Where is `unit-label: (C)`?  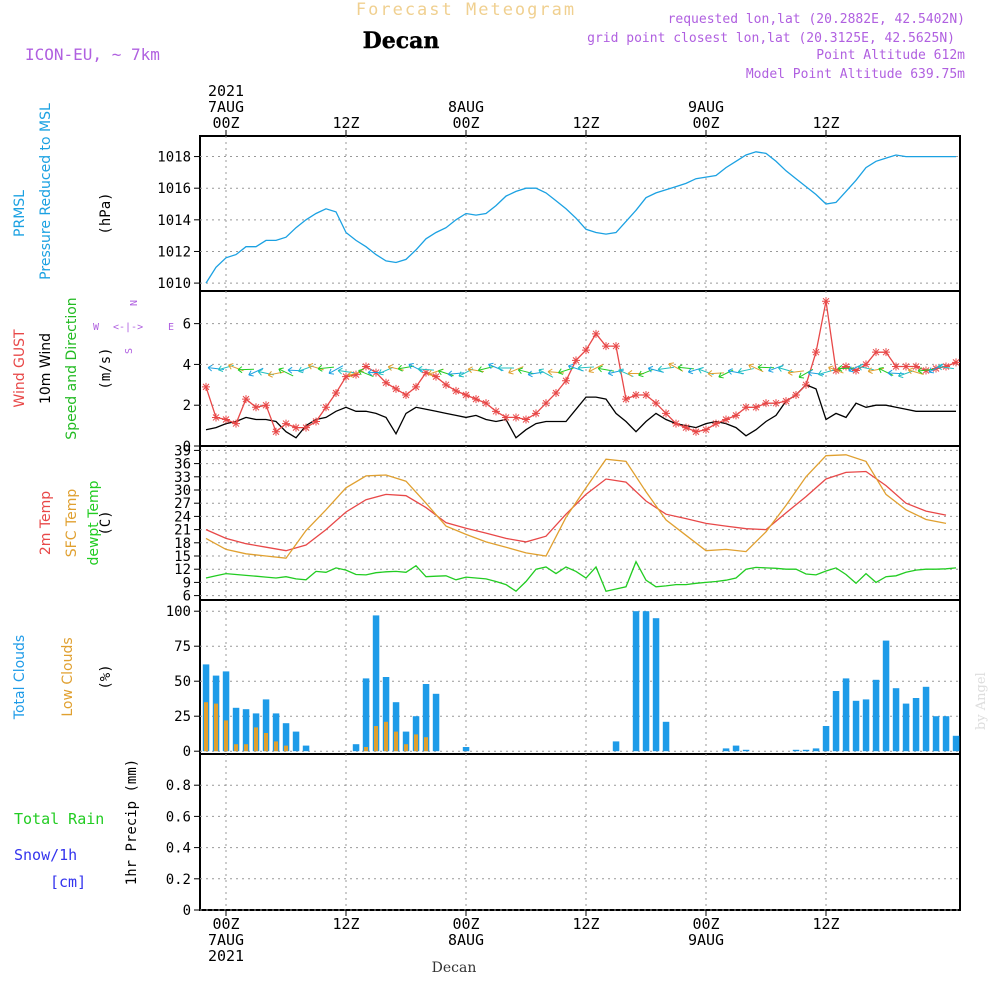
unit-label: (C) is located at coordinates (106, 522).